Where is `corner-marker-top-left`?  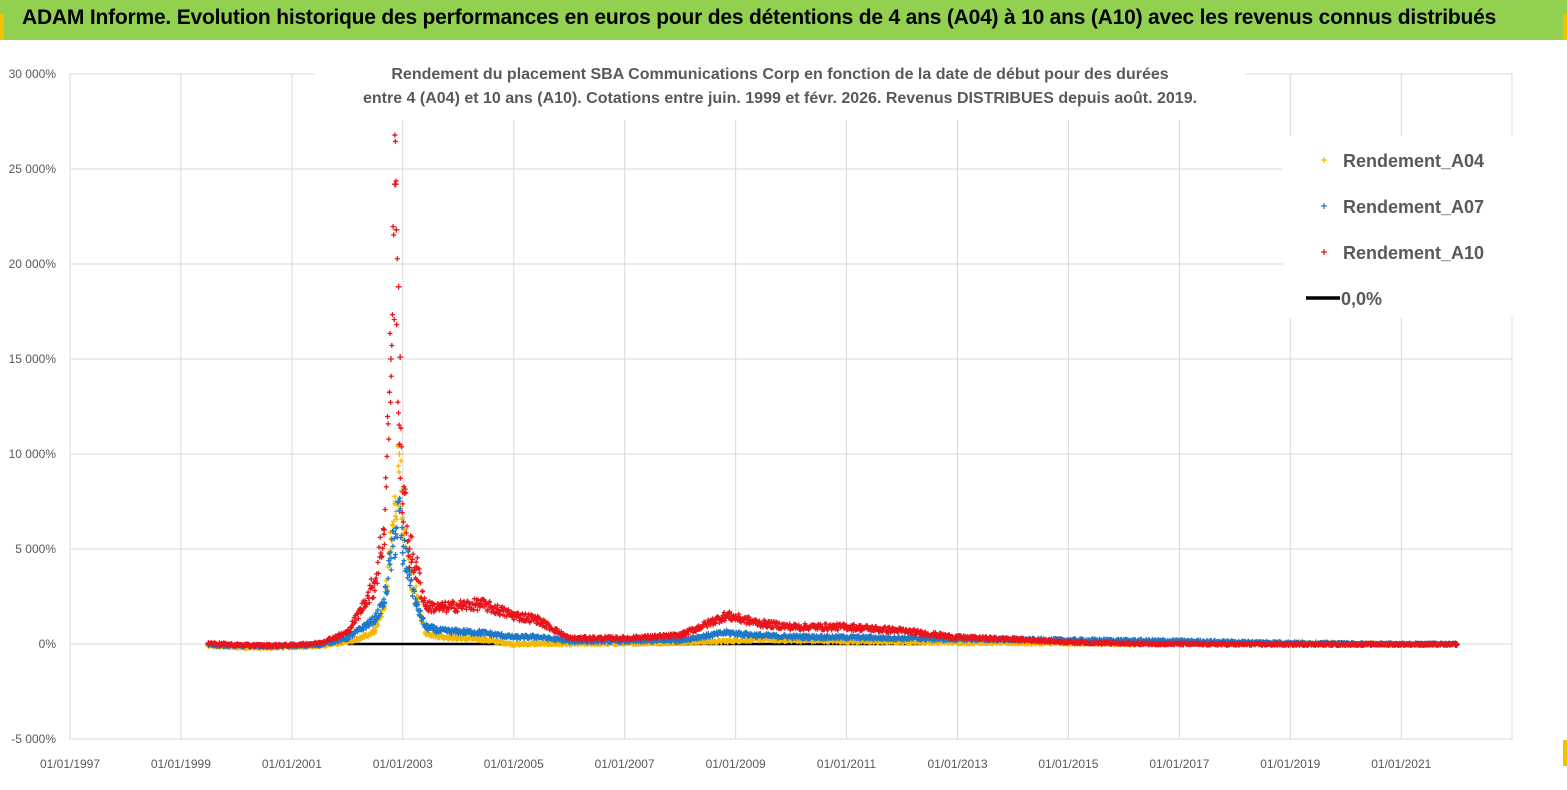
corner-marker-top-left is located at coordinates (2, 27).